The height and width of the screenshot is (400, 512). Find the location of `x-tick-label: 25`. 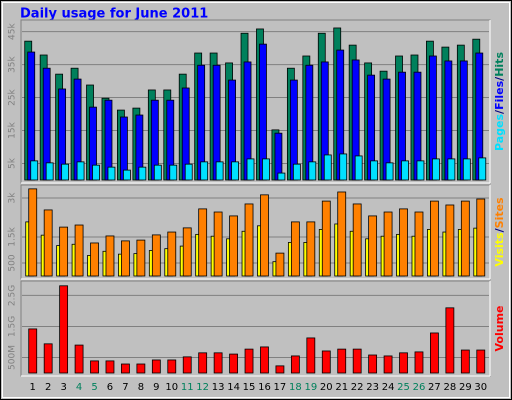

x-tick-label: 25 is located at coordinates (403, 387).